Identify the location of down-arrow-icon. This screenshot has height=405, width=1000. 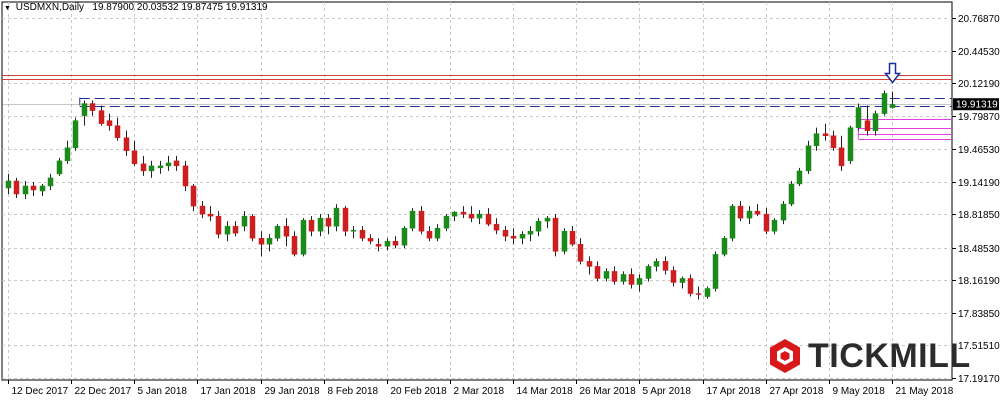
(892, 73).